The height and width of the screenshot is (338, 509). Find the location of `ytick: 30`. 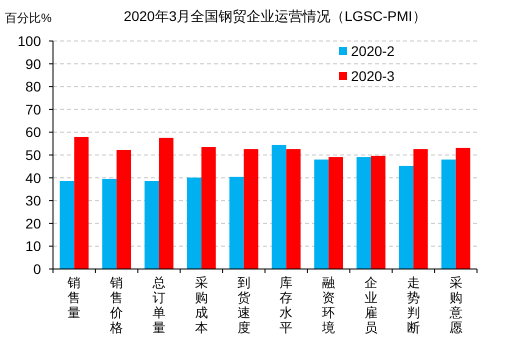

ytick: 30 is located at coordinates (33, 200).